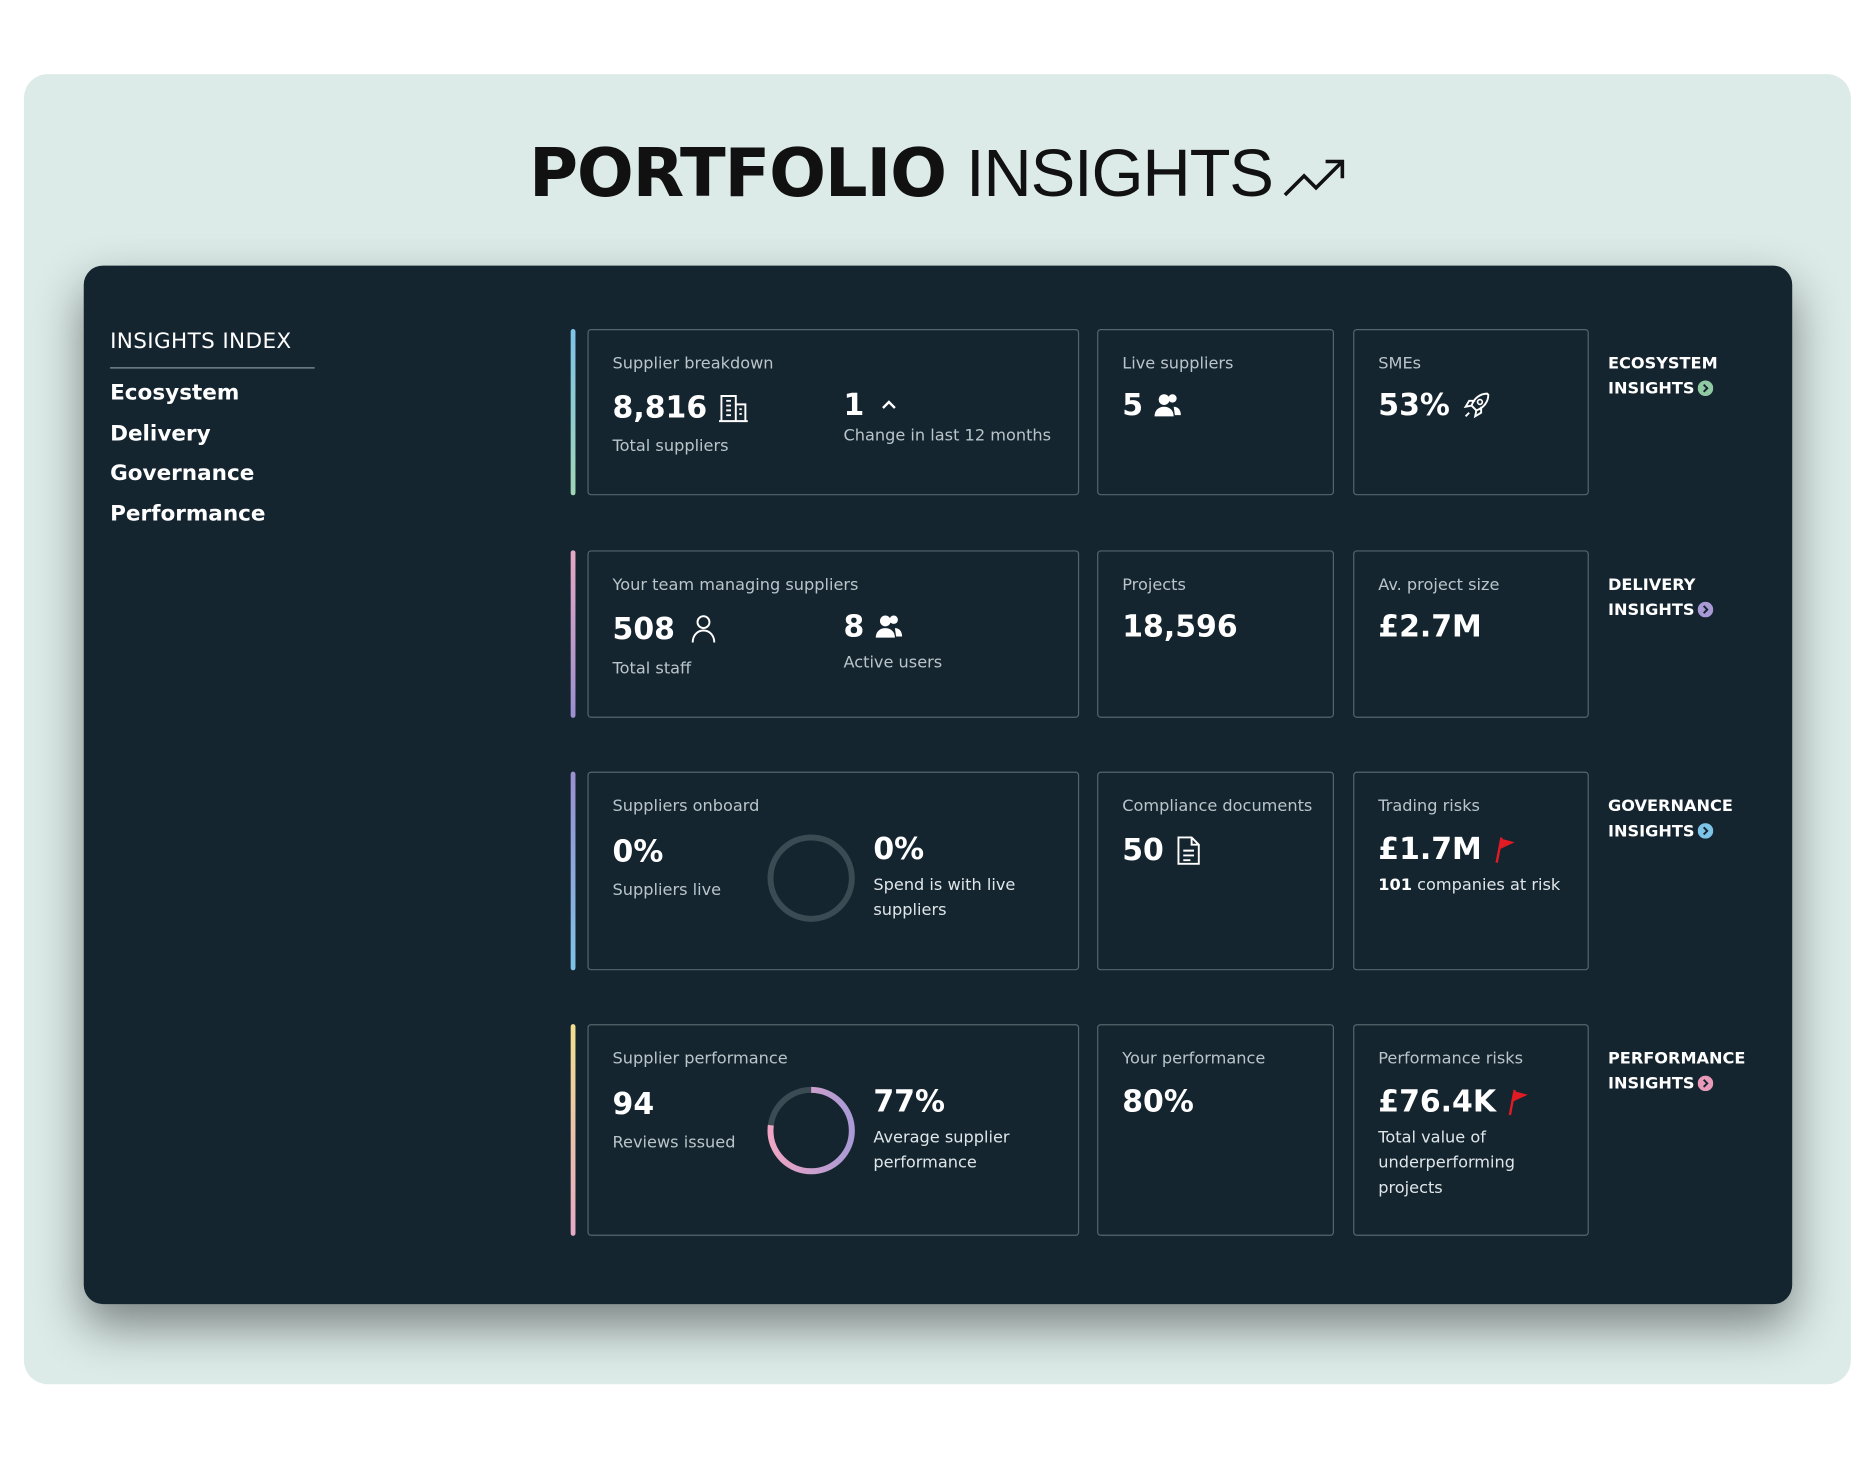  What do you see at coordinates (1143, 850) in the screenshot?
I see `metric-value: 50` at bounding box center [1143, 850].